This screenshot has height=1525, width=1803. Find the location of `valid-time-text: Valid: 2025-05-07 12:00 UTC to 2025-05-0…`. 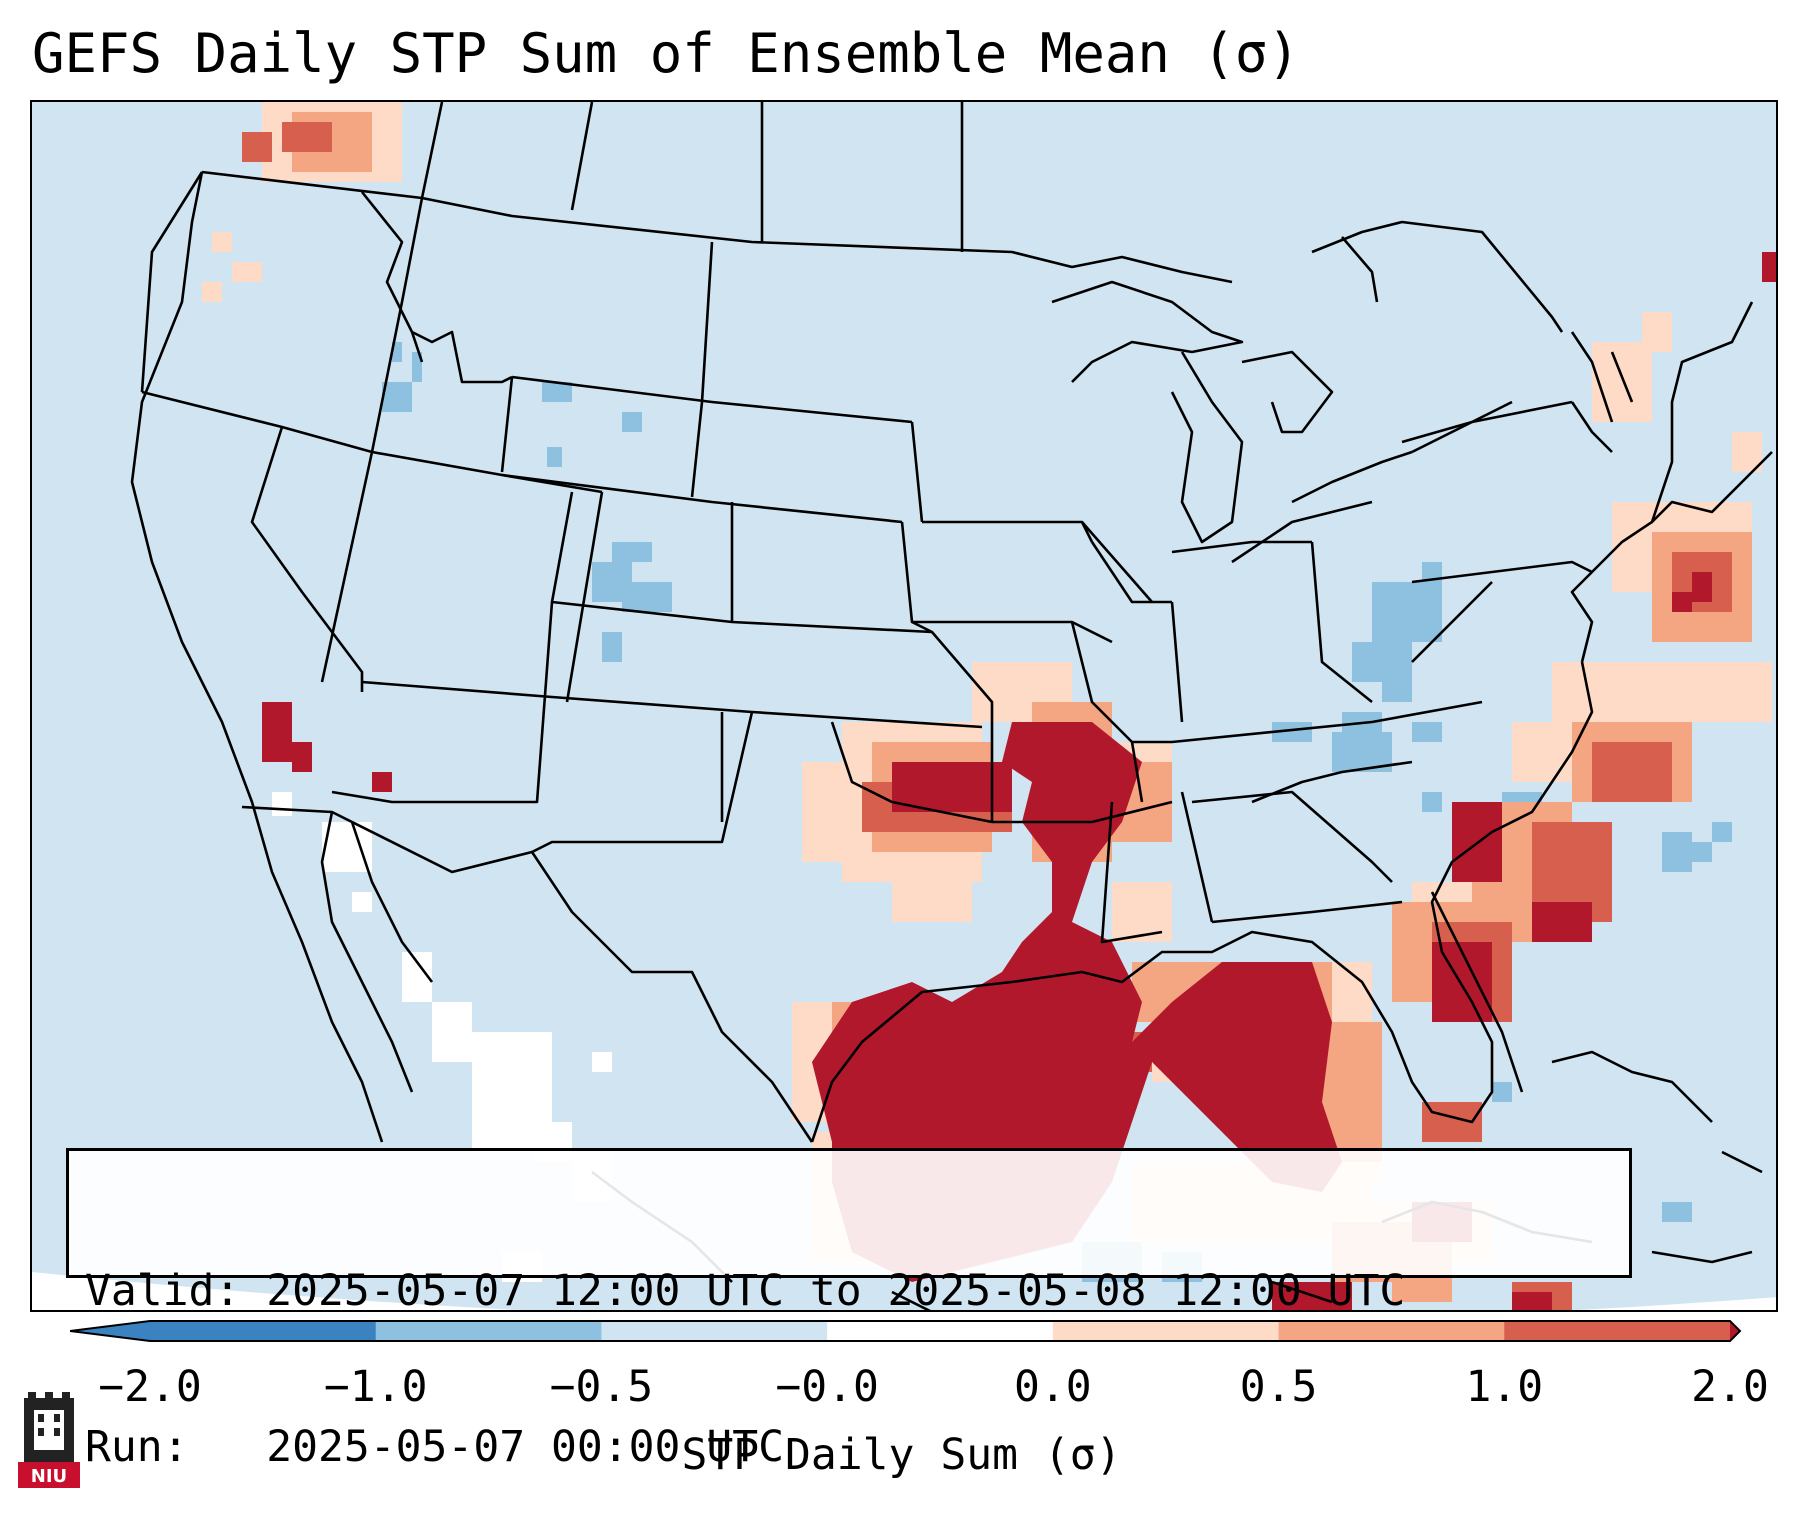

valid-time-text: Valid: 2025-05-07 12:00 UTC to 2025-05-0… is located at coordinates (745, 1291).